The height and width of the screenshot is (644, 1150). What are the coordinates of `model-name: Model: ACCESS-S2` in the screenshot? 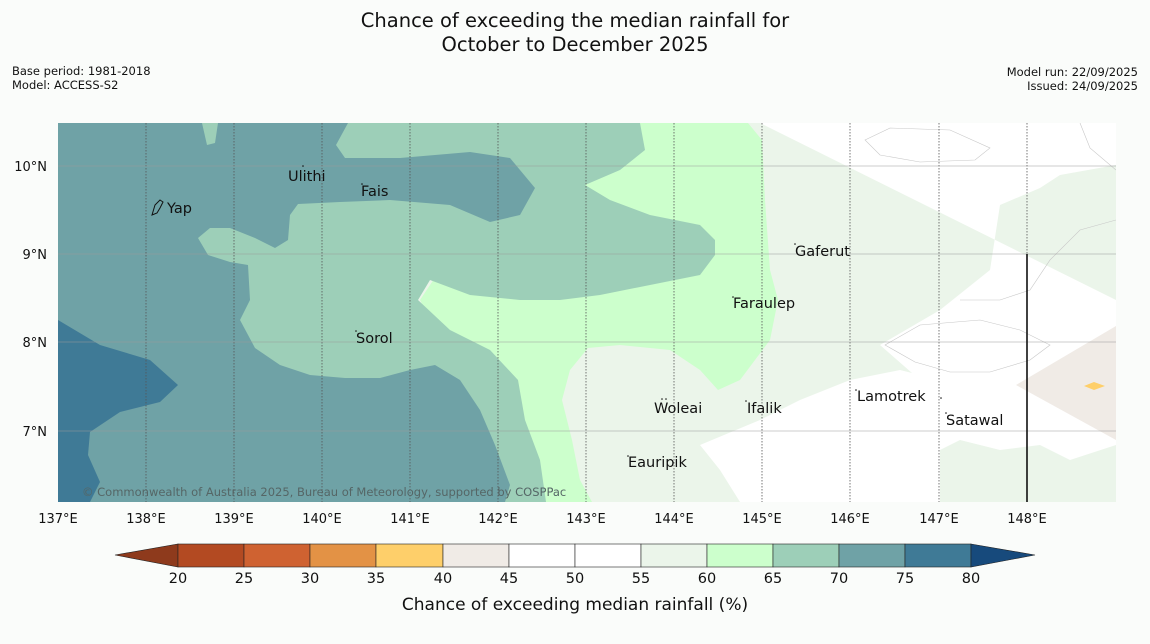 It's located at (65, 85).